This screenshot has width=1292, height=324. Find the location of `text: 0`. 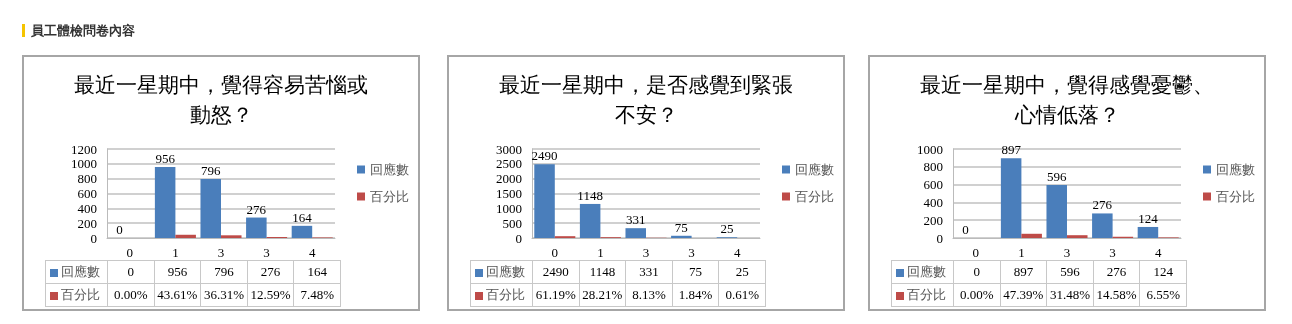

text: 0 is located at coordinates (965, 229).